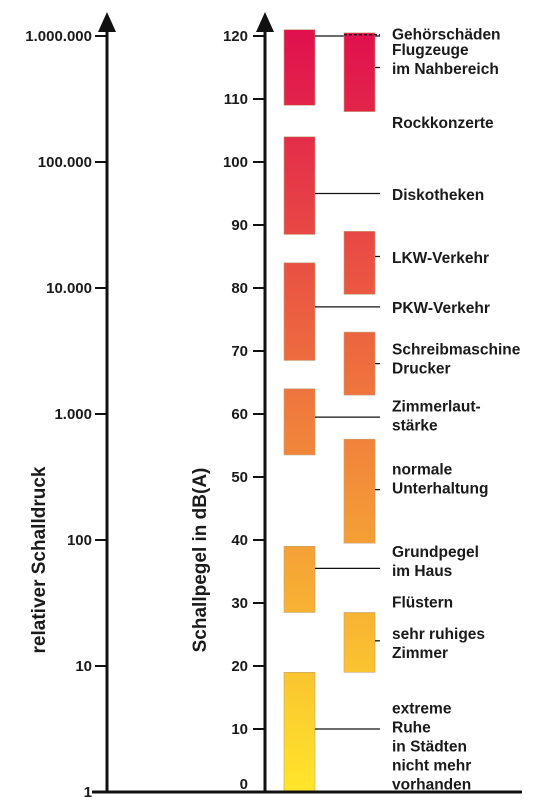  I want to click on category-label-zimmerlaut: Zimmerlaut-, so click(436, 406).